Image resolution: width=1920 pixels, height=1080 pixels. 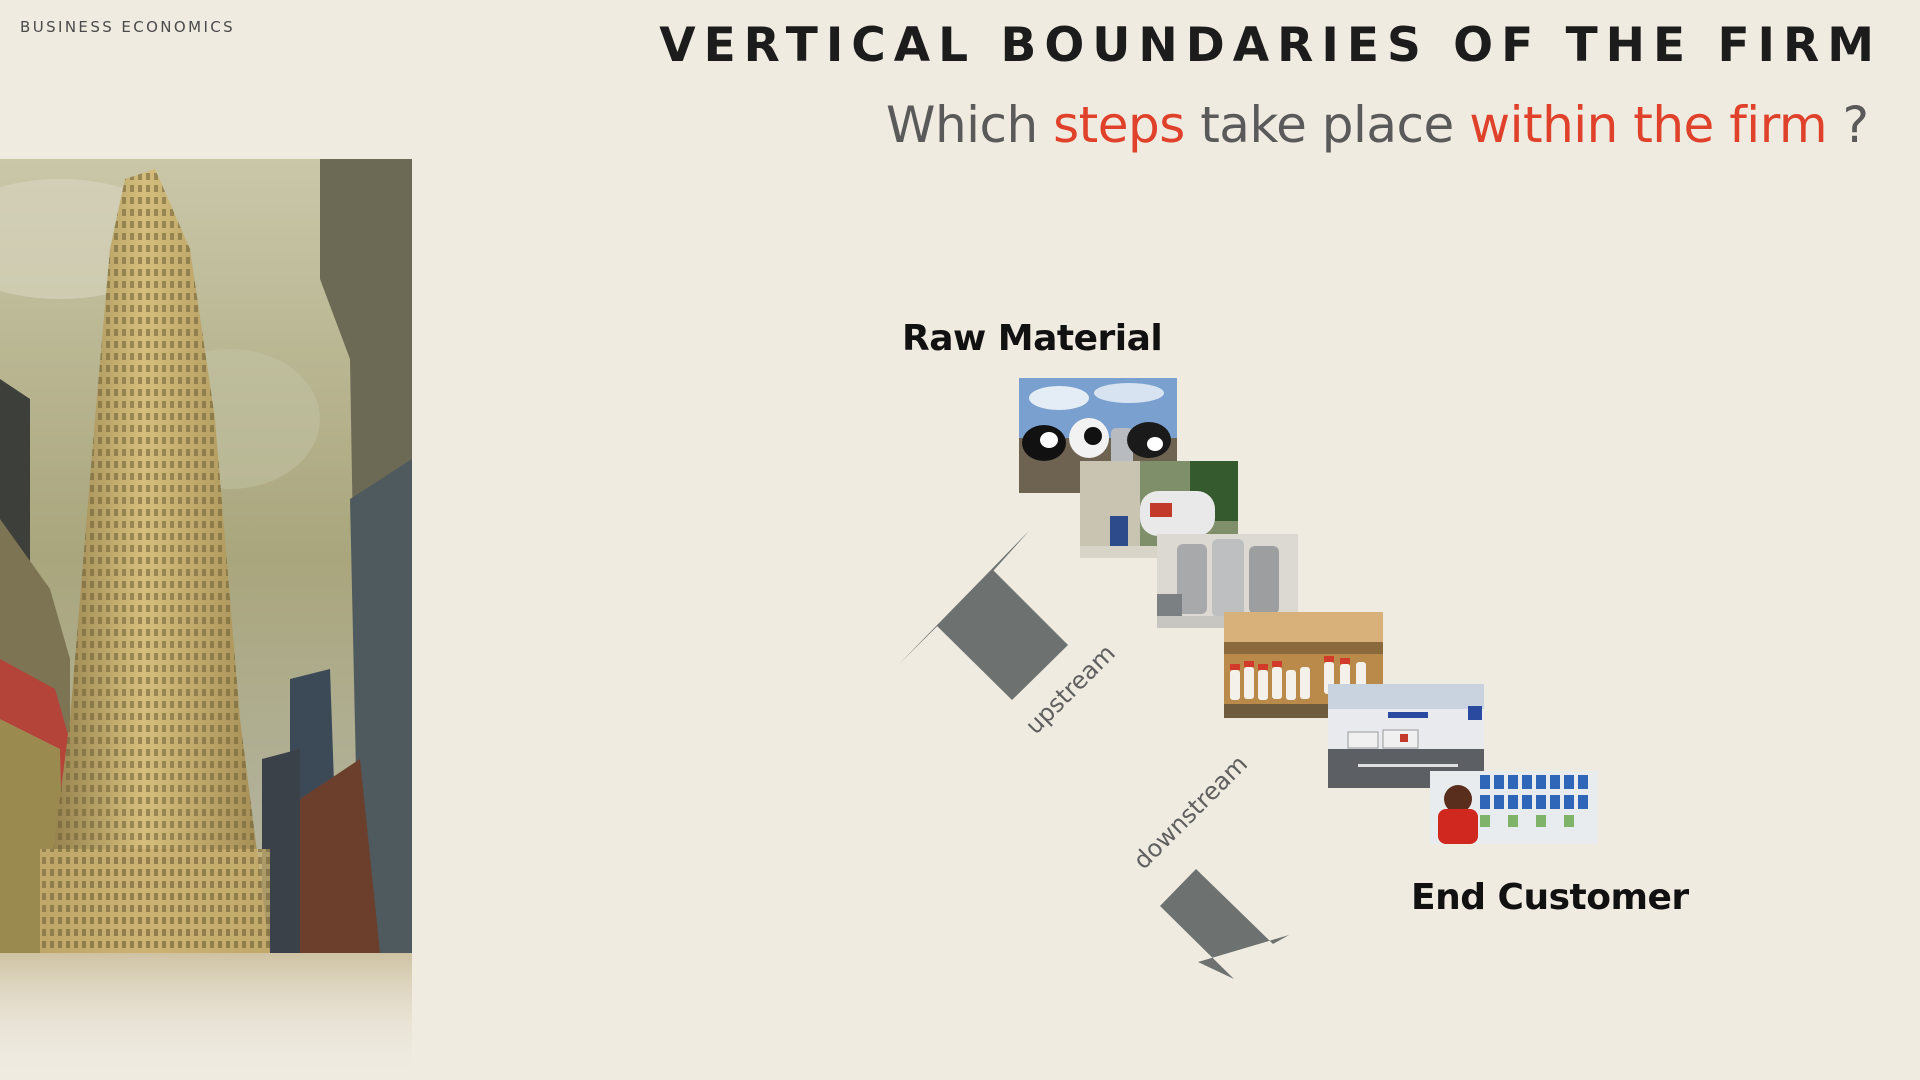 I want to click on subtitle-highlight-steps: steps, so click(x=1119, y=125).